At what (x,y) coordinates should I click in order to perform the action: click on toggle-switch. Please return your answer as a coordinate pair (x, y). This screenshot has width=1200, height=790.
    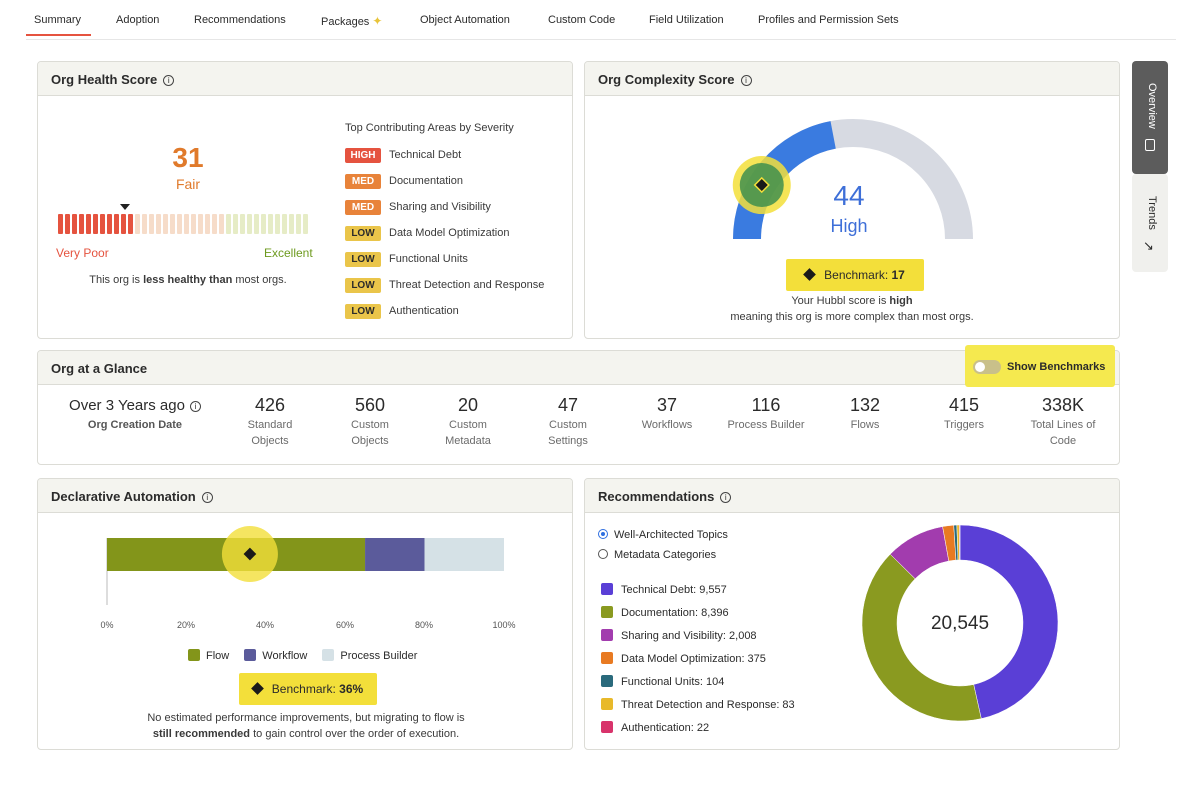
    Looking at the image, I should click on (987, 367).